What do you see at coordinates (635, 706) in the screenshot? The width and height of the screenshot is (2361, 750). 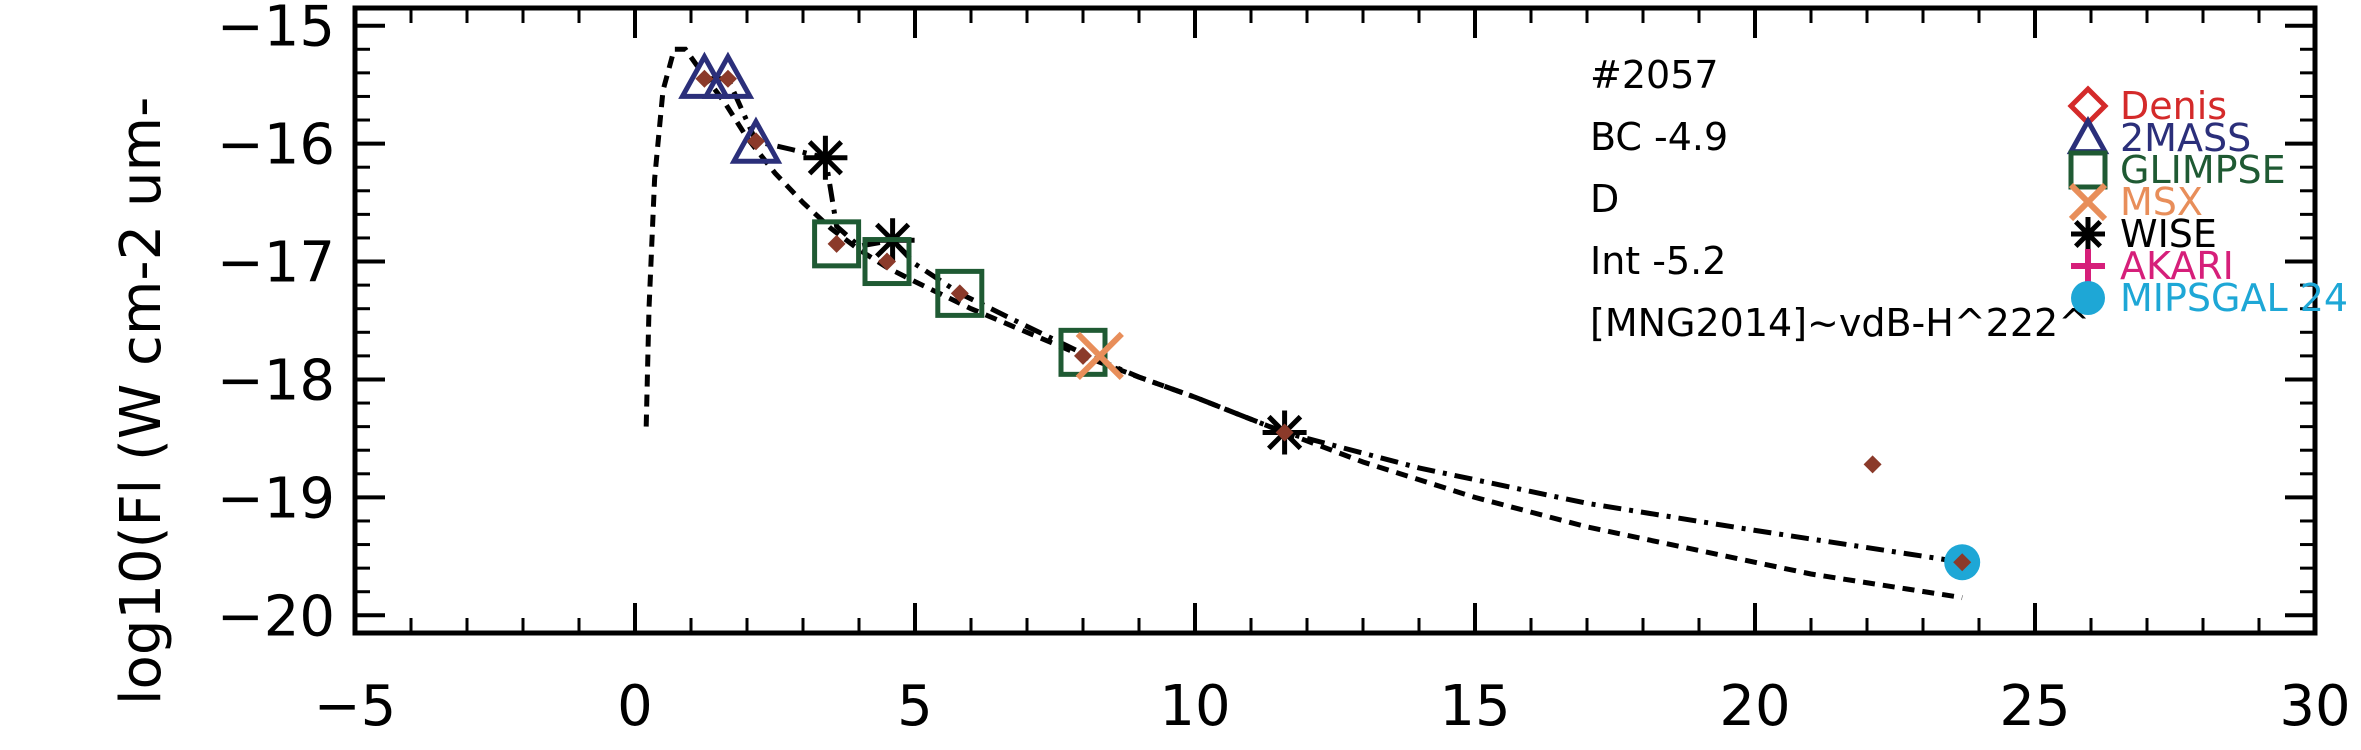 I see `x-tick-label: 0` at bounding box center [635, 706].